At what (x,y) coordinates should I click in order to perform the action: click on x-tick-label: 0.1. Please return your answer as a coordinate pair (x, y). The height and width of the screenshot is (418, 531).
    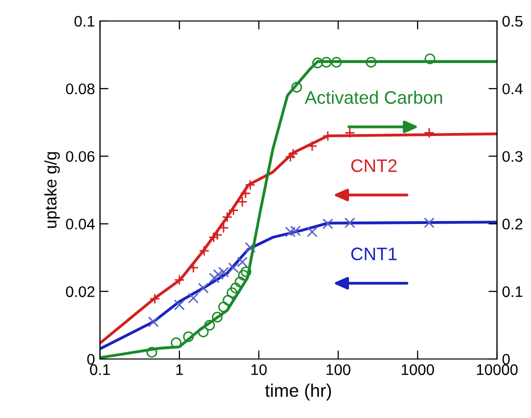
    Looking at the image, I should click on (100, 370).